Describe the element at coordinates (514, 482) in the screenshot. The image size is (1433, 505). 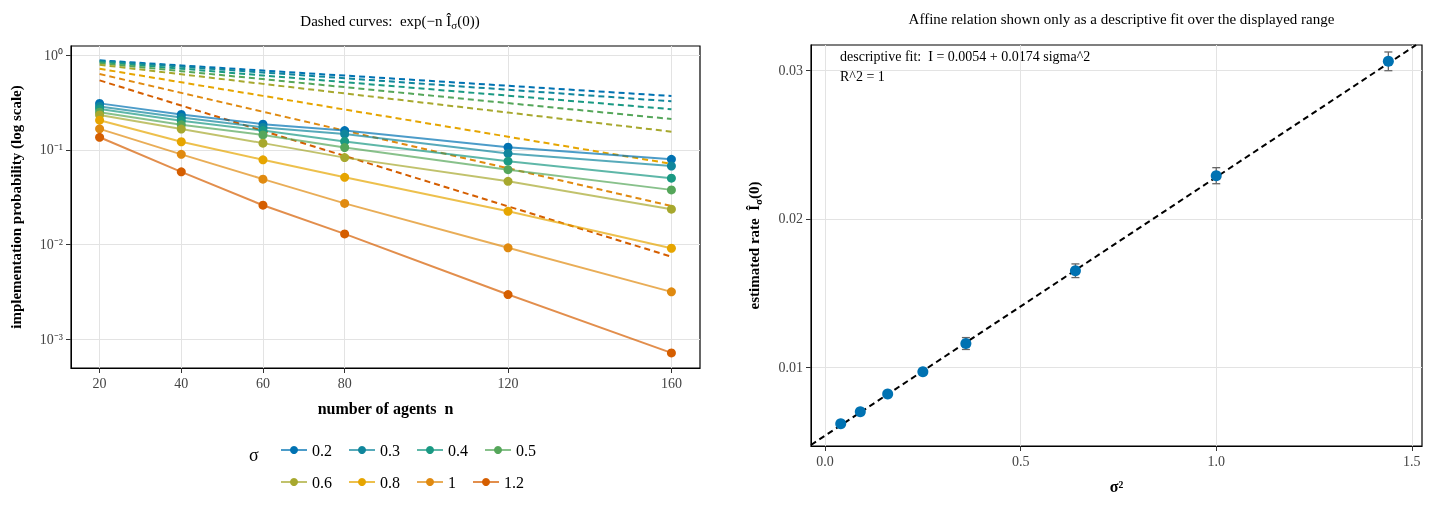
I see `legend-label: 1.2` at that location.